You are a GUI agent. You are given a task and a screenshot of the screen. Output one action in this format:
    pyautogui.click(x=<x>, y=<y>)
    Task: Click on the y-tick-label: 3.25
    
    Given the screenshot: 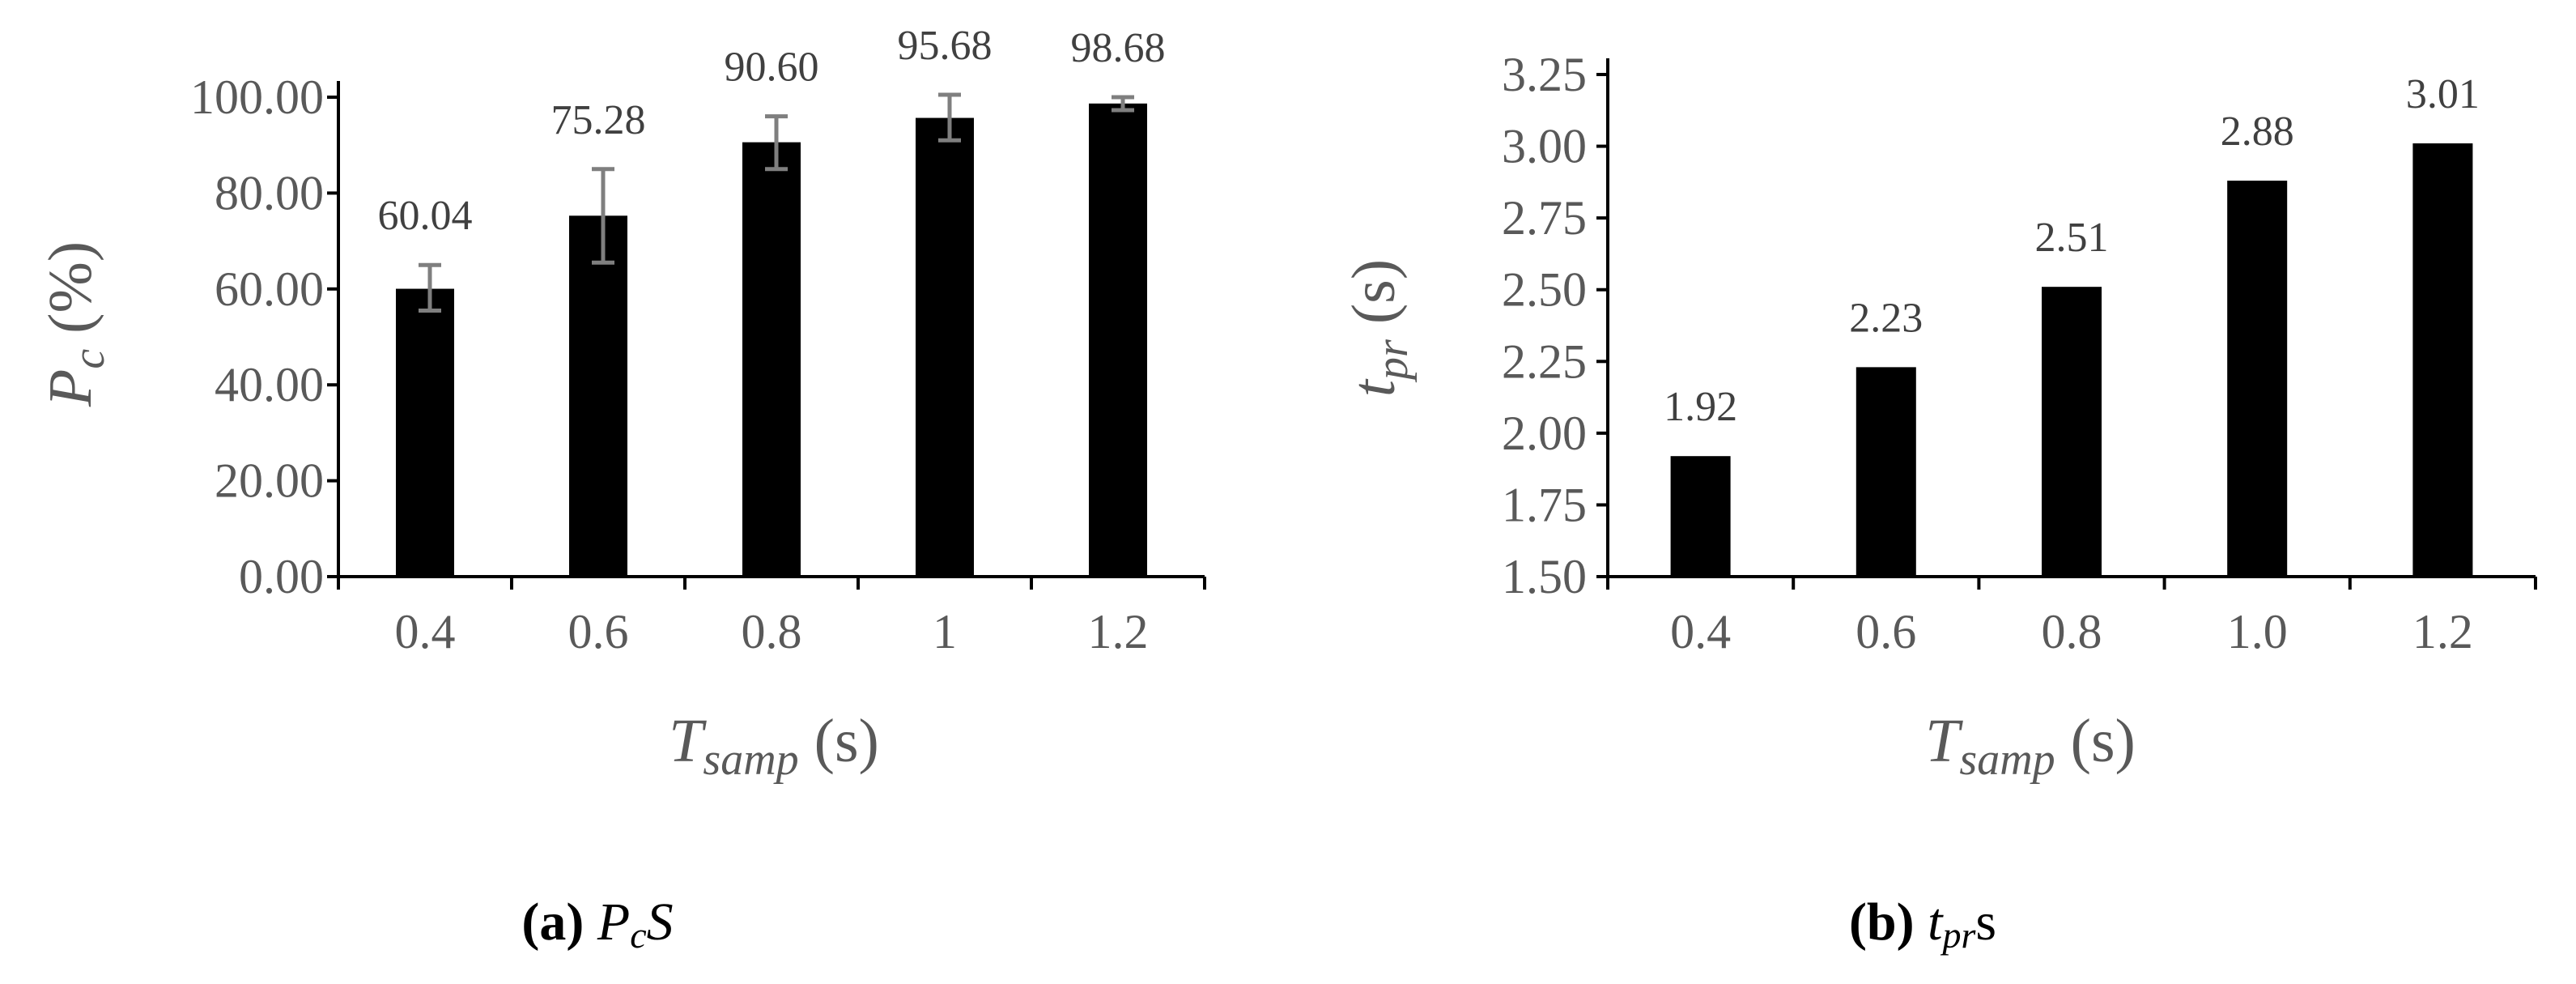 What is the action you would take?
    pyautogui.click(x=1545, y=75)
    